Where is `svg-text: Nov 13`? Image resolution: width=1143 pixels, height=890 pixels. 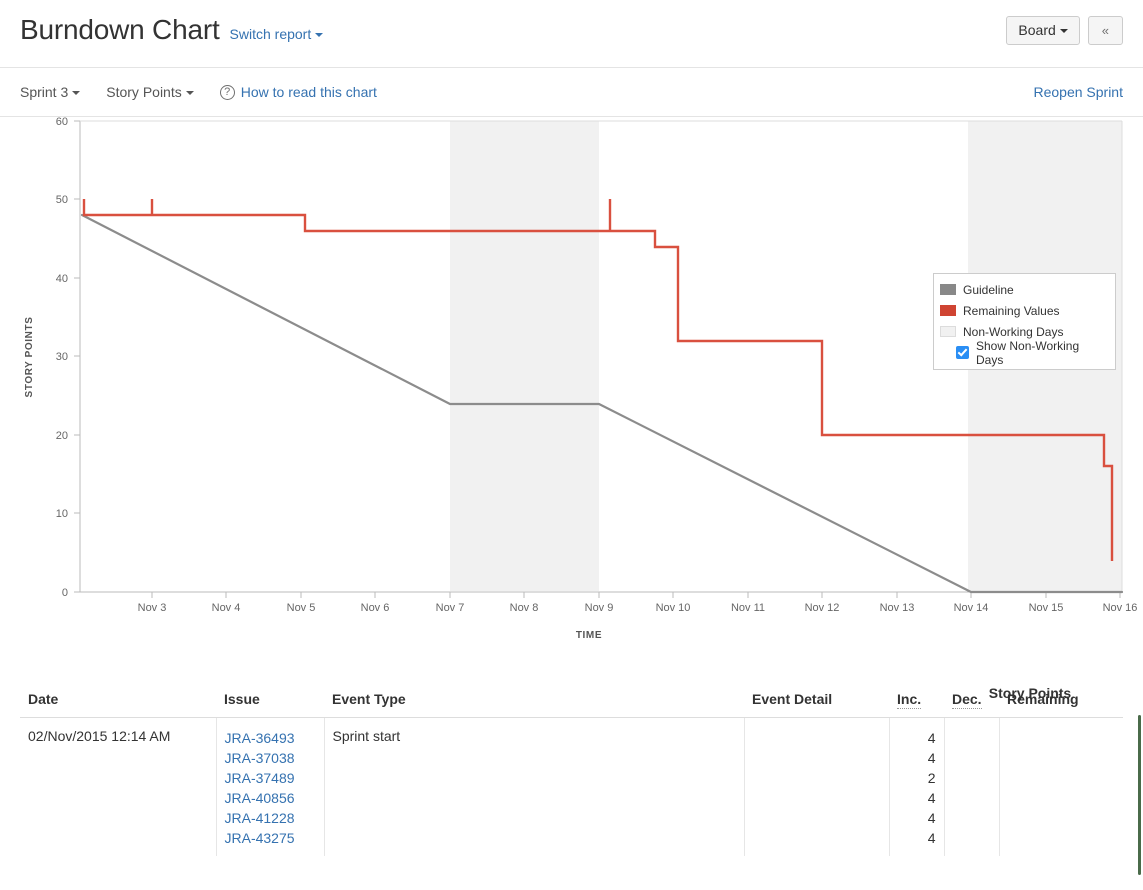 svg-text: Nov 13 is located at coordinates (897, 608).